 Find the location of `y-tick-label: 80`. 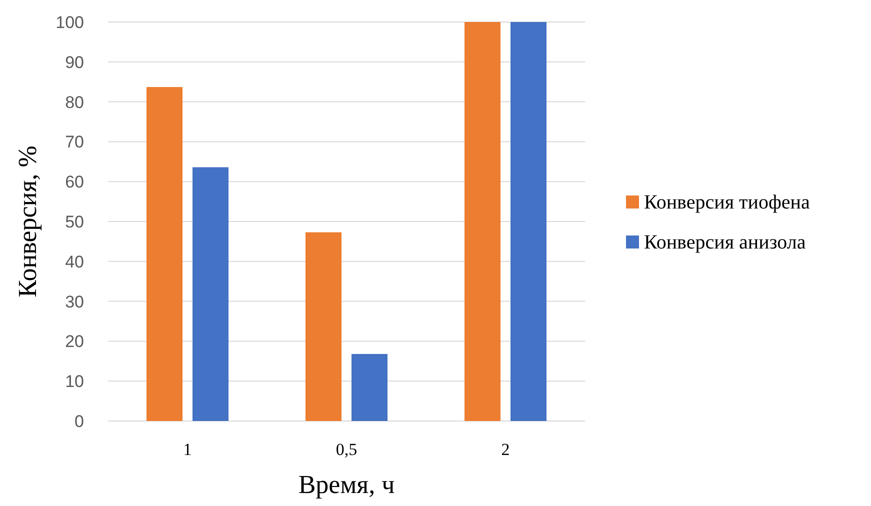

y-tick-label: 80 is located at coordinates (74, 102).